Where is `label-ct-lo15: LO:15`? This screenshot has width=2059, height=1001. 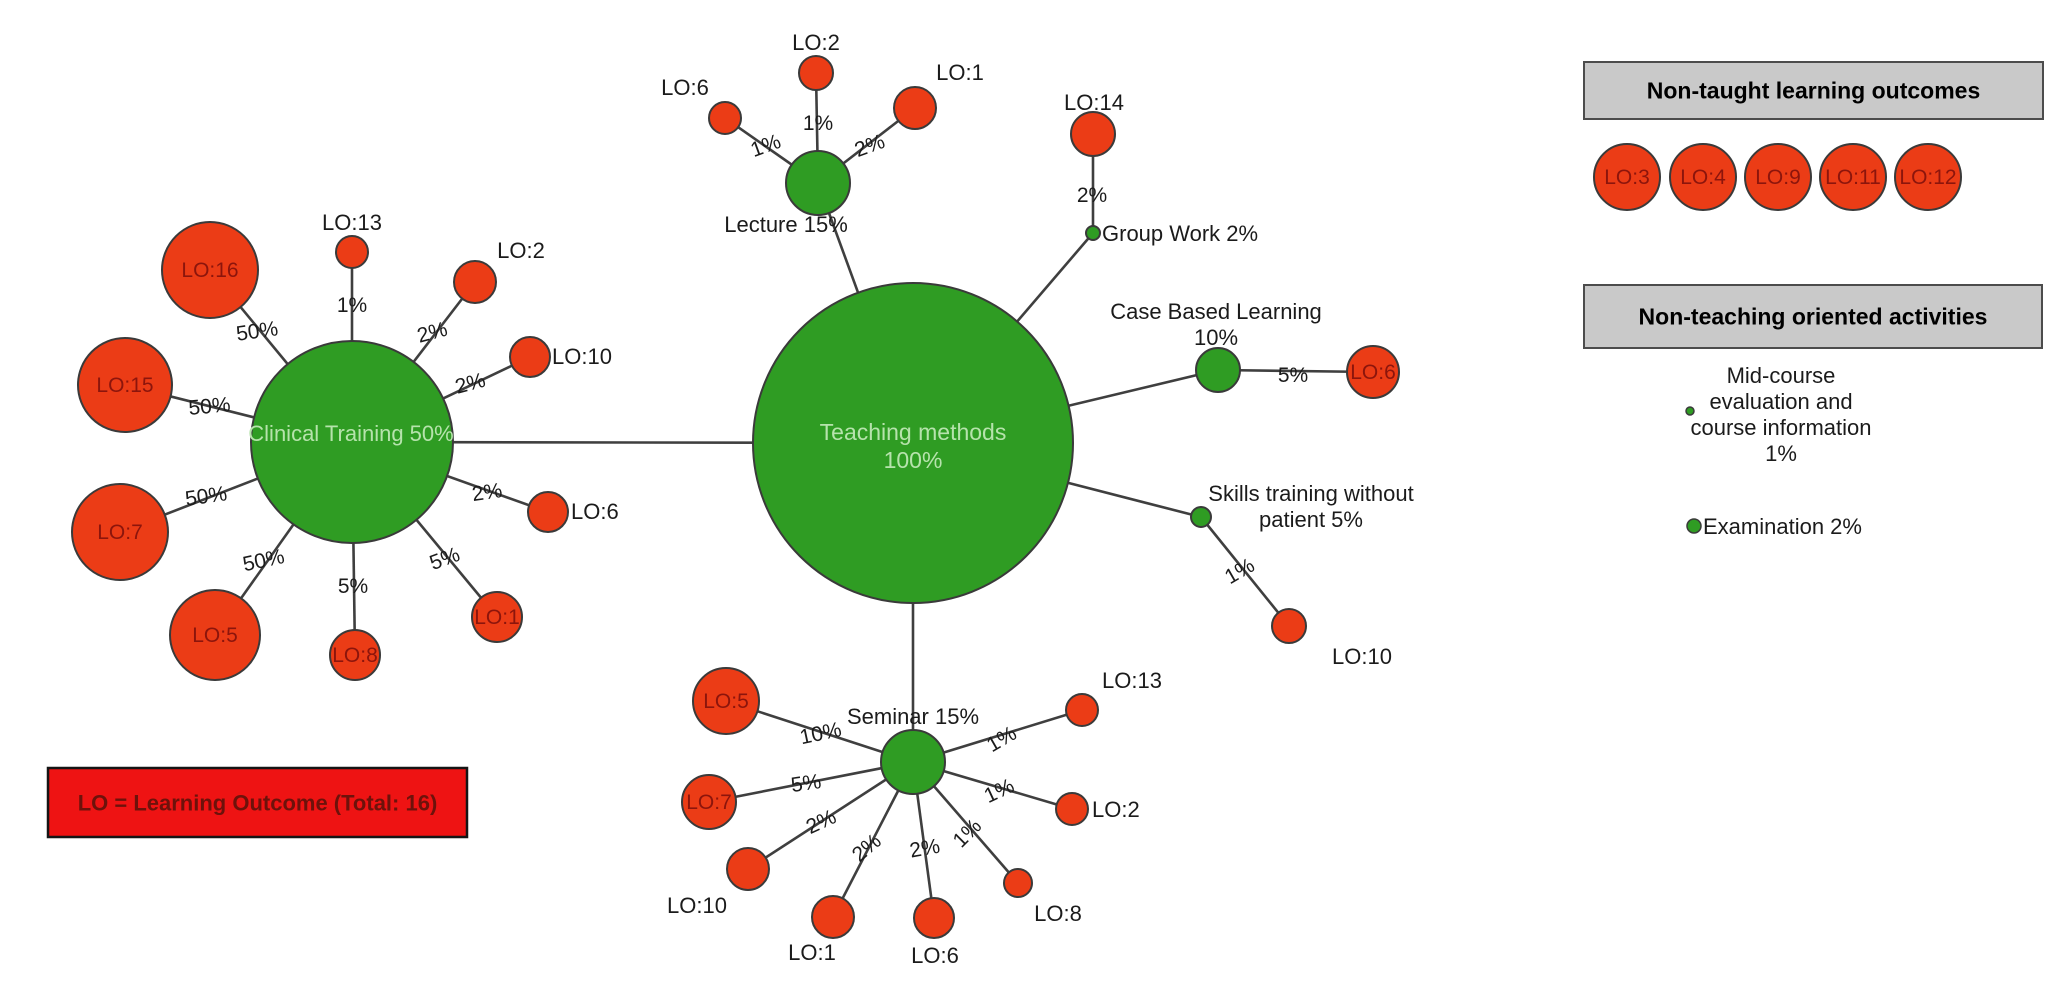 label-ct-lo15: LO:15 is located at coordinates (124, 385).